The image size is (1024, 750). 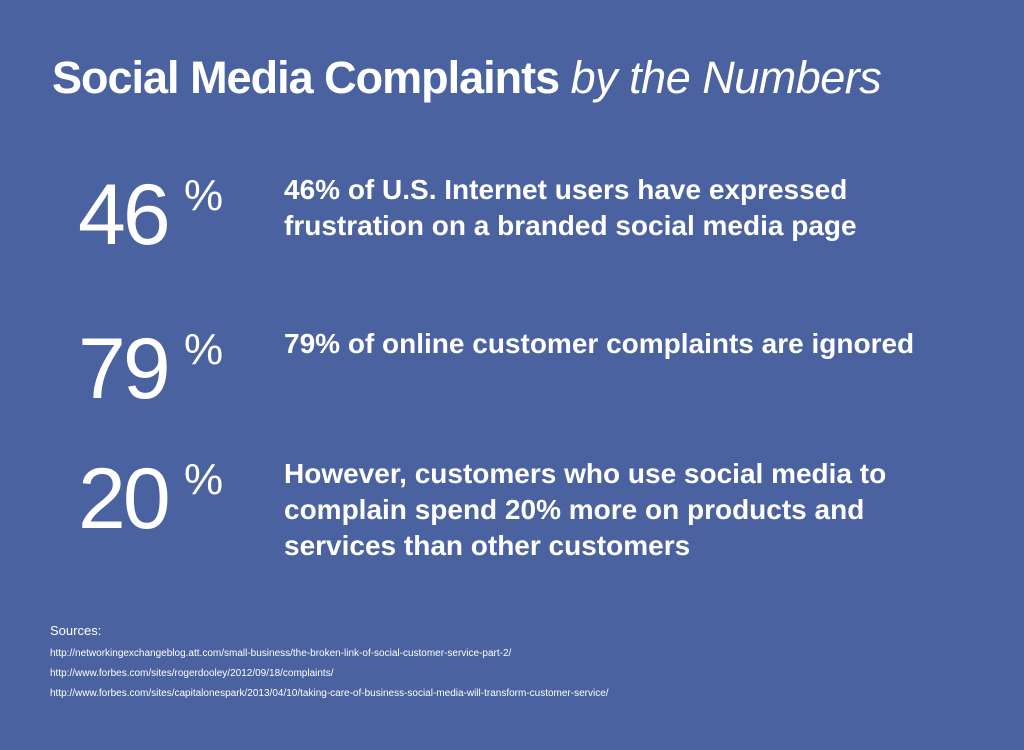 What do you see at coordinates (124, 499) in the screenshot?
I see `stat-number: 20` at bounding box center [124, 499].